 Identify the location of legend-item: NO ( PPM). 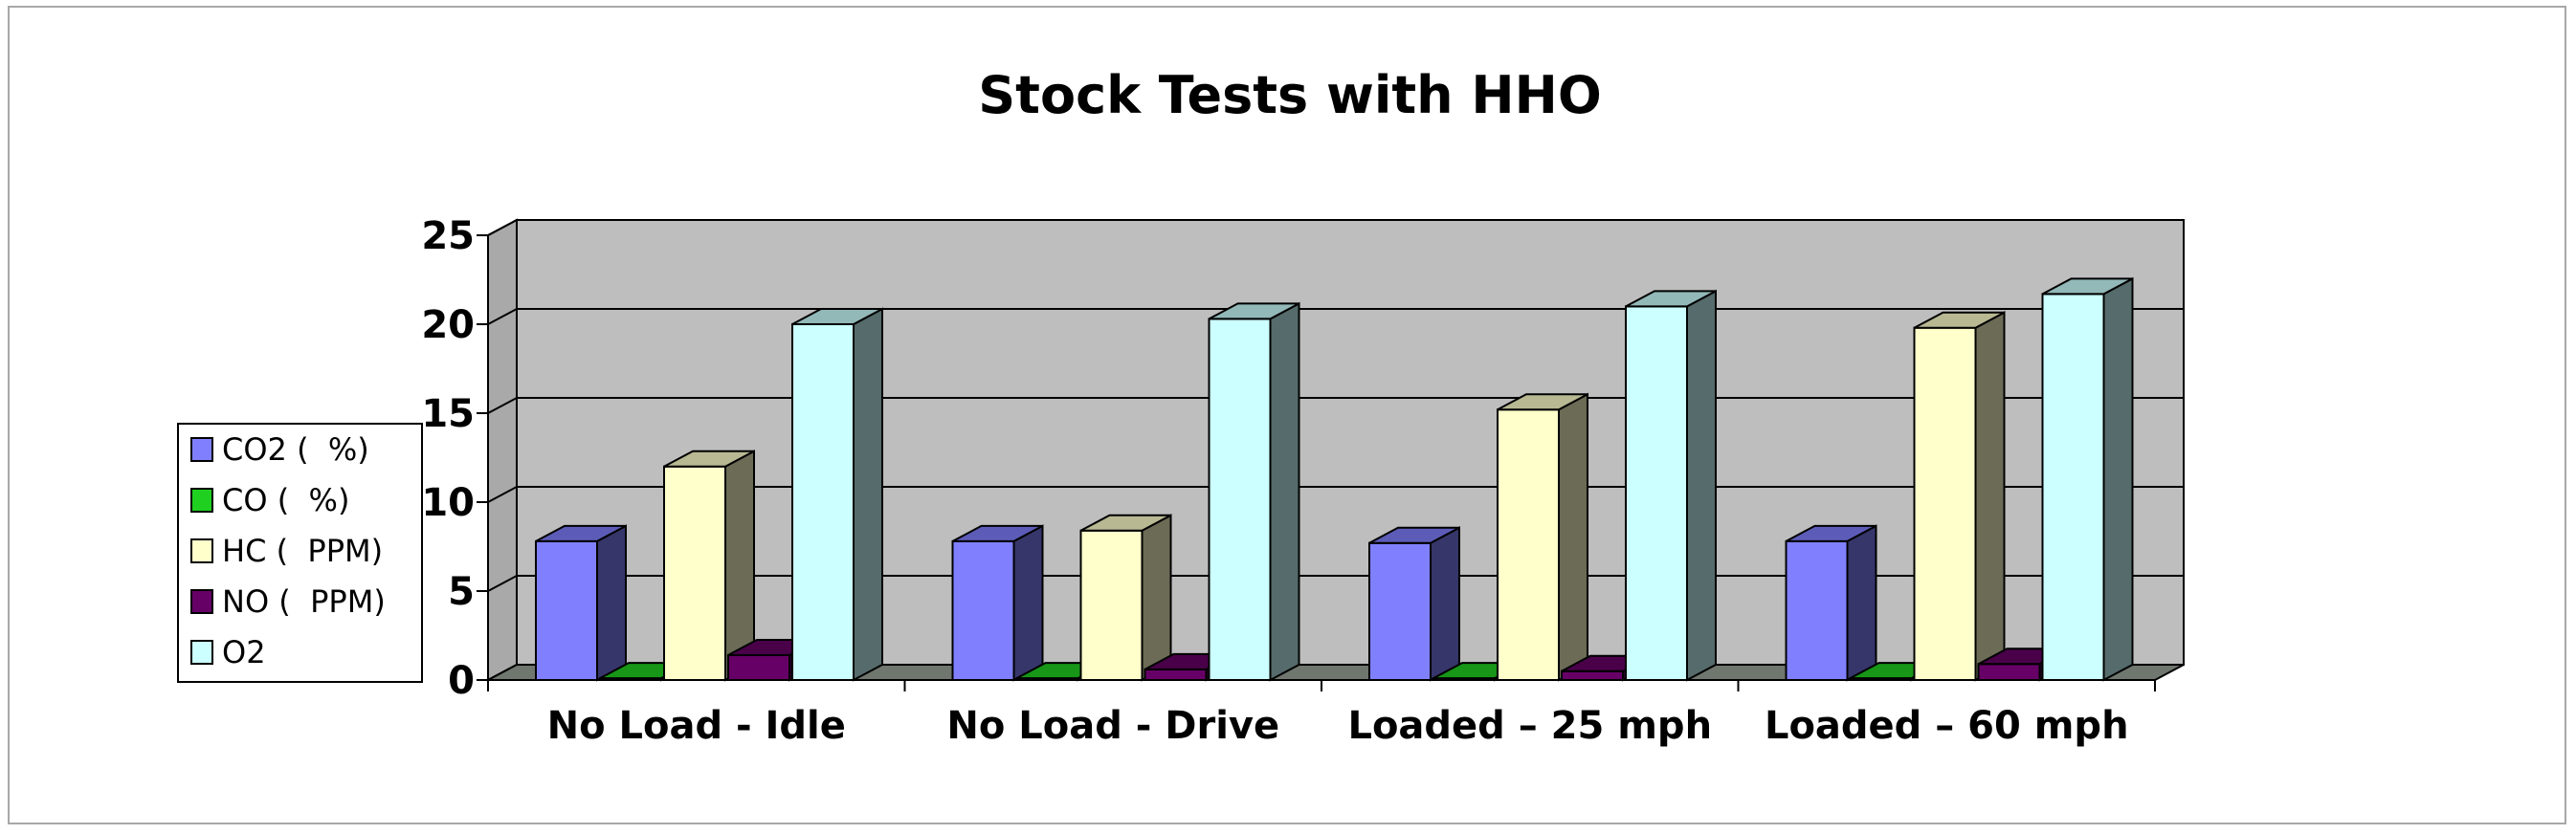
(288, 601).